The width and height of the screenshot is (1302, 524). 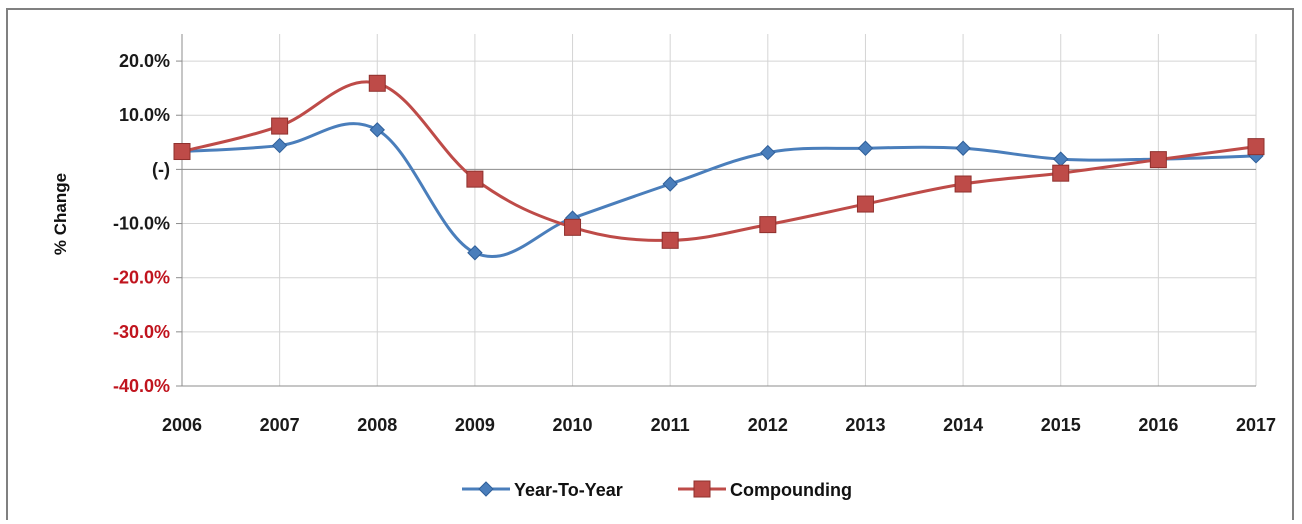 I want to click on x-tick-label: 2011, so click(x=670, y=425).